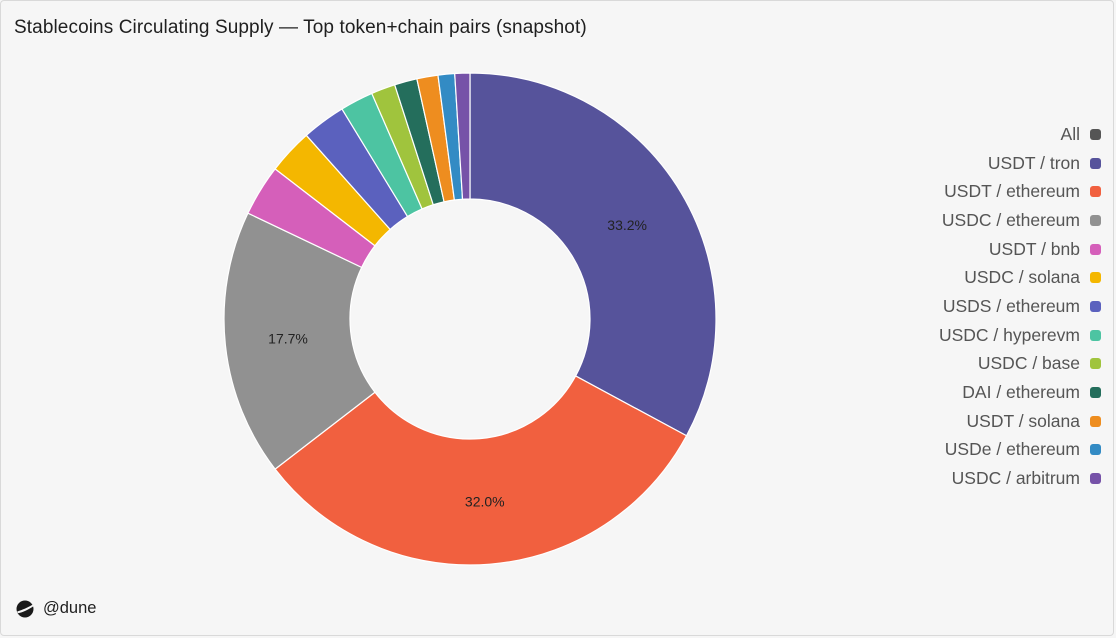 The image size is (1116, 638). What do you see at coordinates (951, 163) in the screenshot?
I see `legend-item-usdt-tron: USDT / tron` at bounding box center [951, 163].